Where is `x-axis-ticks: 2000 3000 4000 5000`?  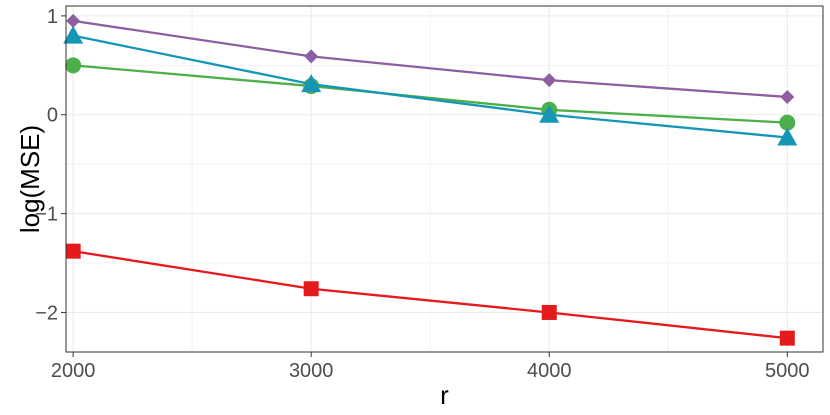
x-axis-ticks: 2000 3000 4000 5000 is located at coordinates (430, 367).